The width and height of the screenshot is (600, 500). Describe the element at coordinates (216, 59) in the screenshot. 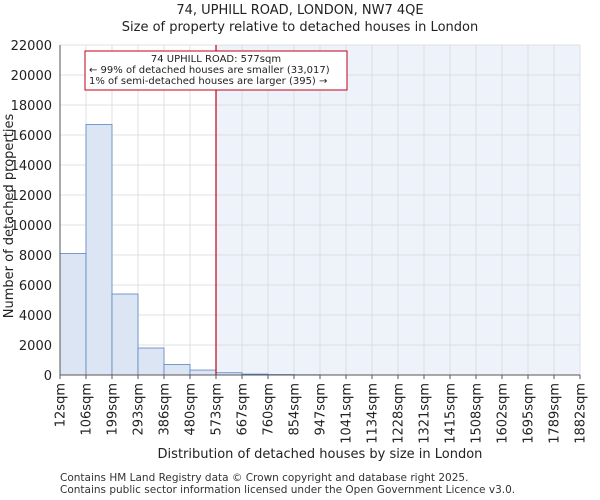

I see `annotation-title: 74 UPHILL ROAD: 577sqm` at that location.